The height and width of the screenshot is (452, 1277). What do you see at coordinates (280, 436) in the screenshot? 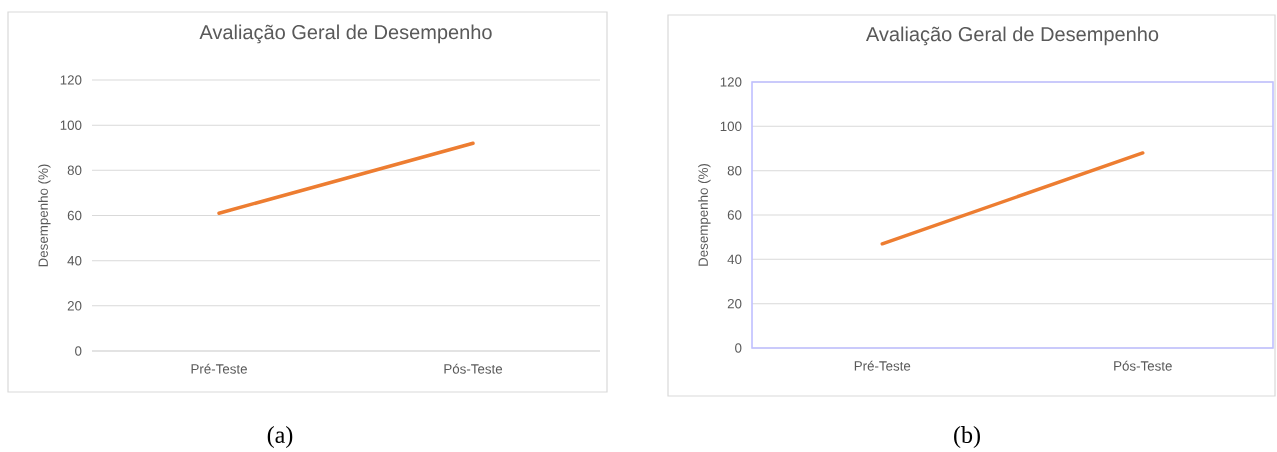
I see `text: (a)` at bounding box center [280, 436].